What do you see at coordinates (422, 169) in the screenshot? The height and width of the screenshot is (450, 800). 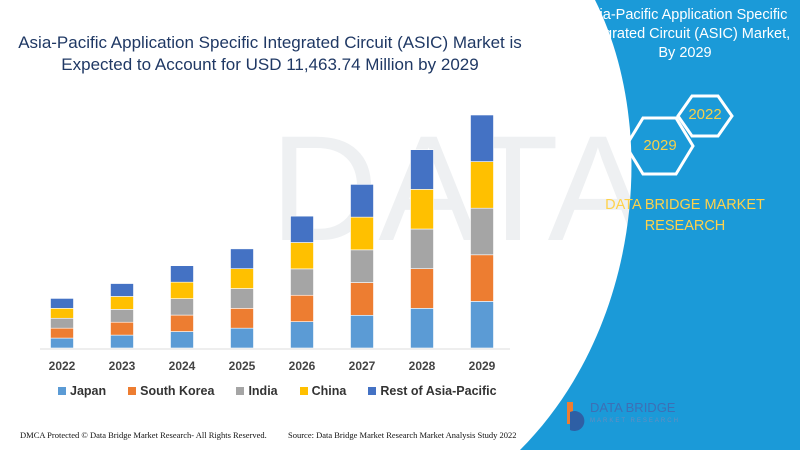 I see `bar-segment-2028-rest-of-asia-pacific` at bounding box center [422, 169].